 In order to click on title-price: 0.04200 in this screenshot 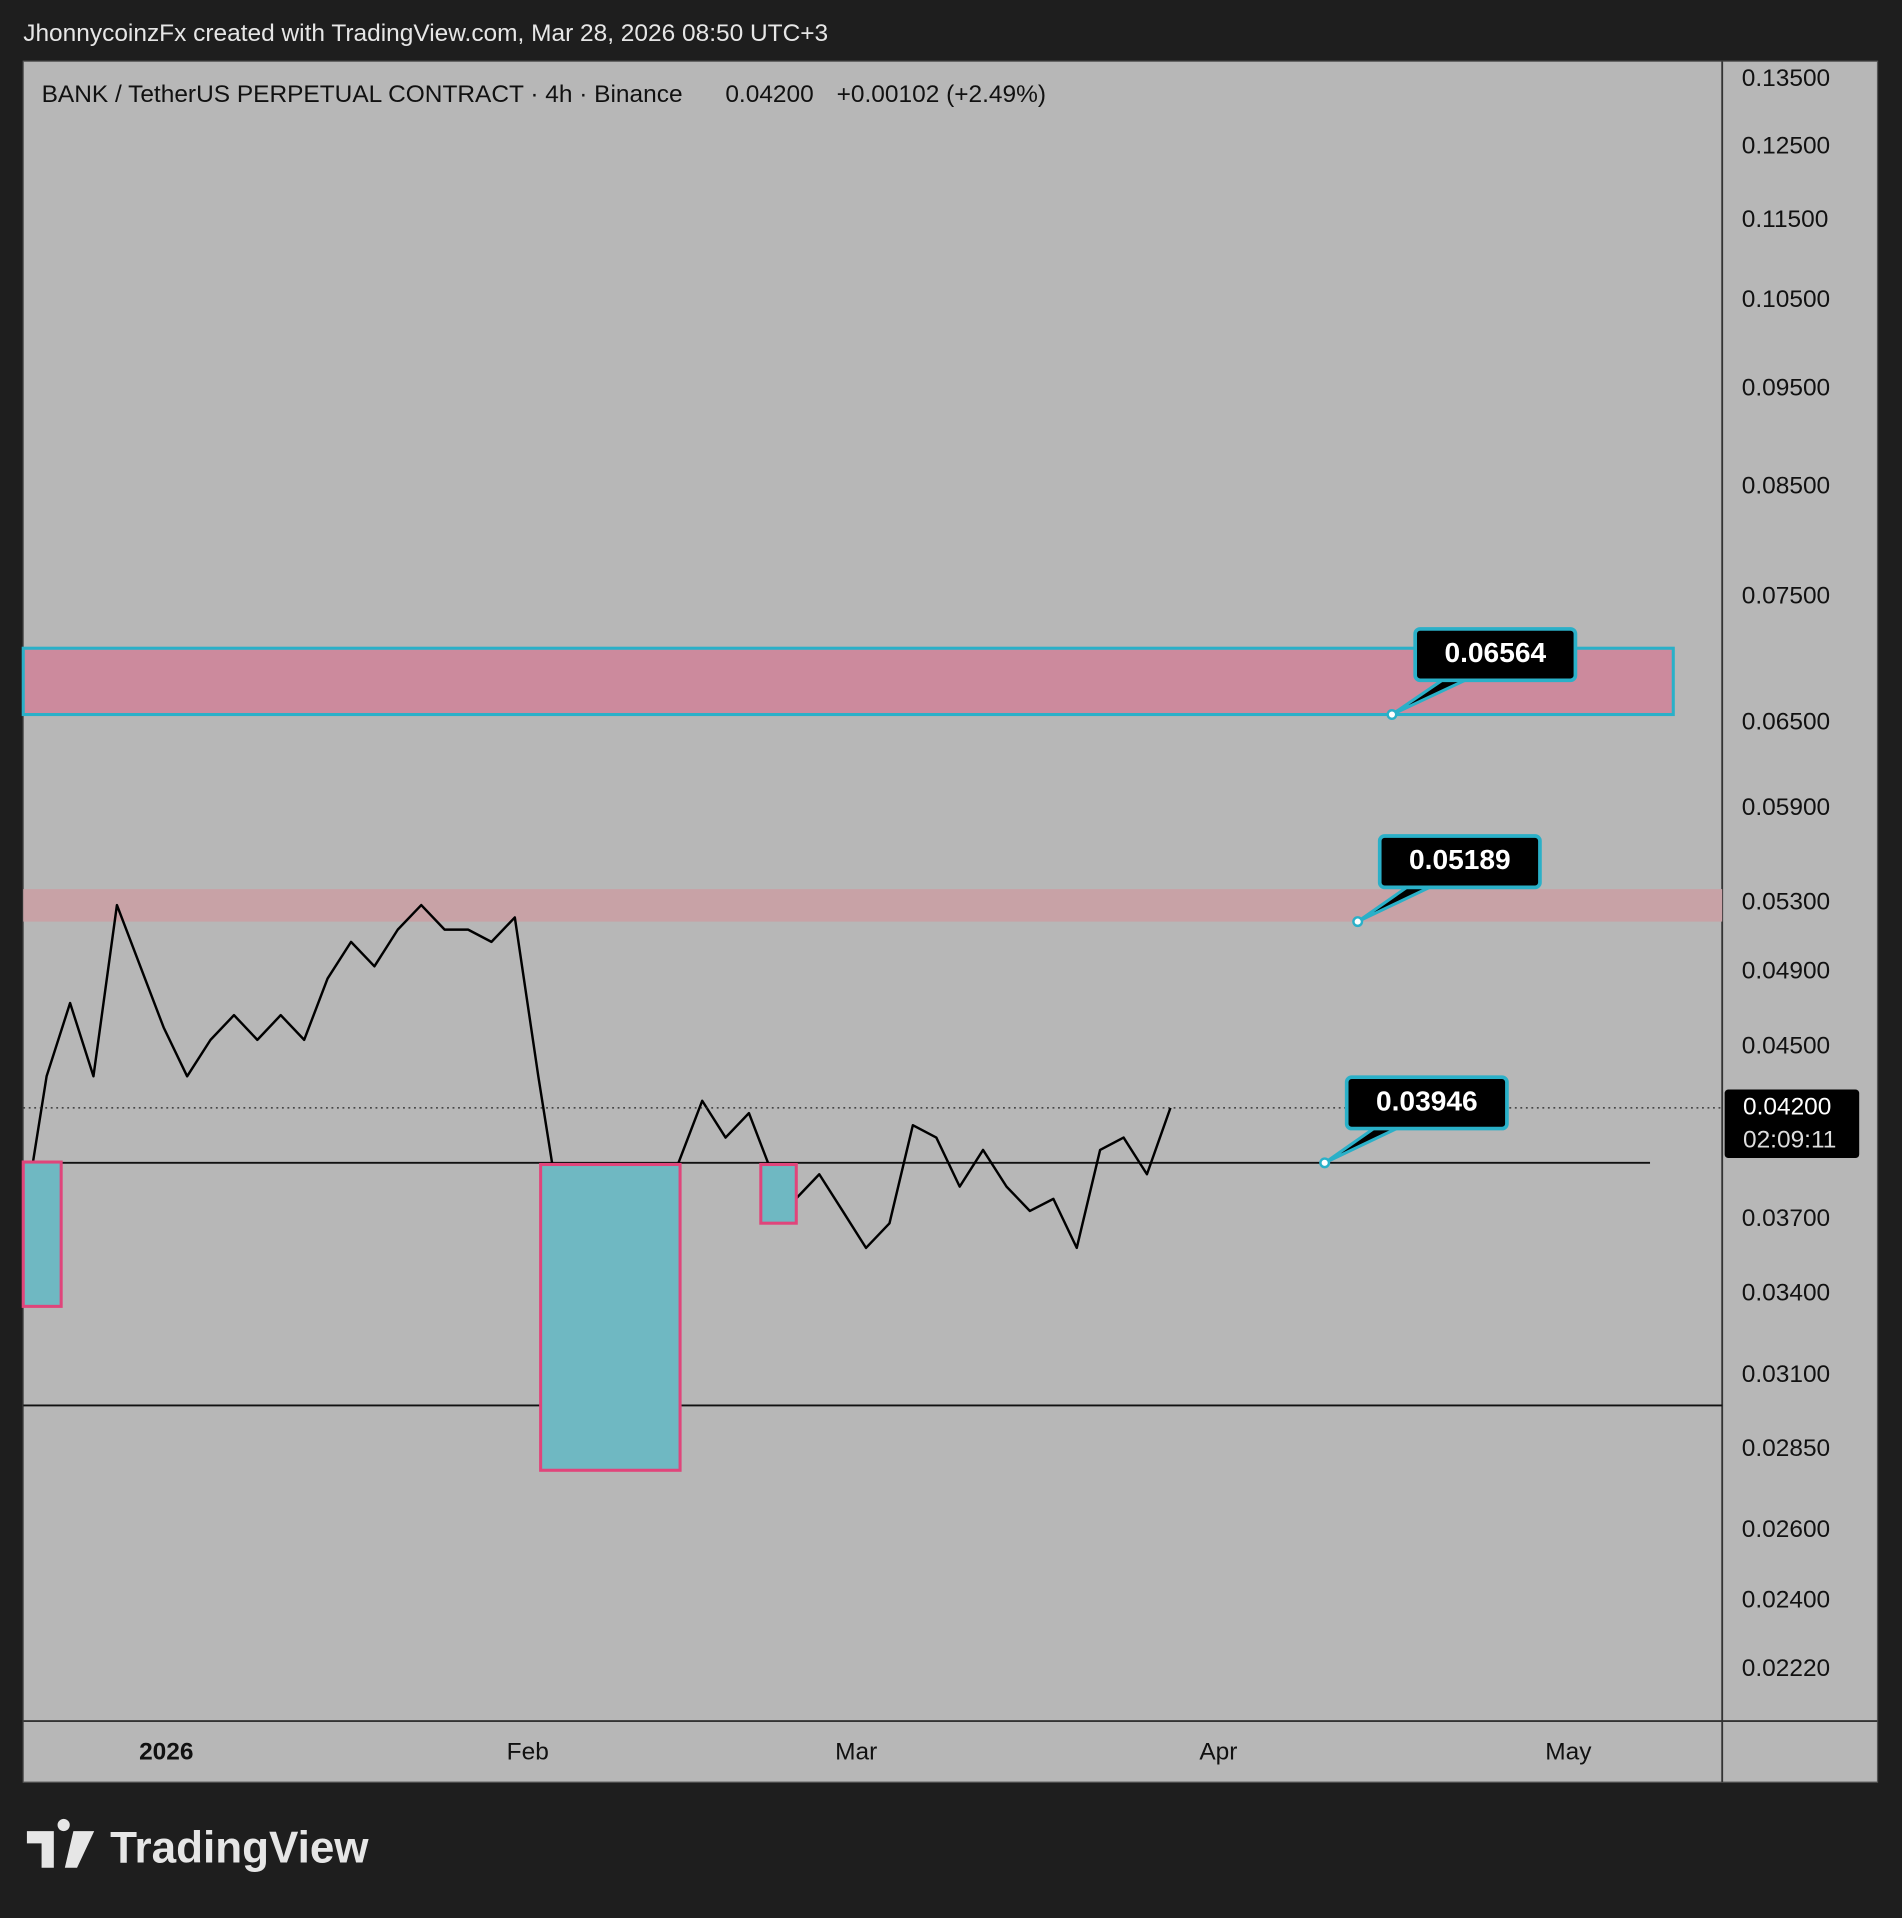, I will do `click(769, 94)`.